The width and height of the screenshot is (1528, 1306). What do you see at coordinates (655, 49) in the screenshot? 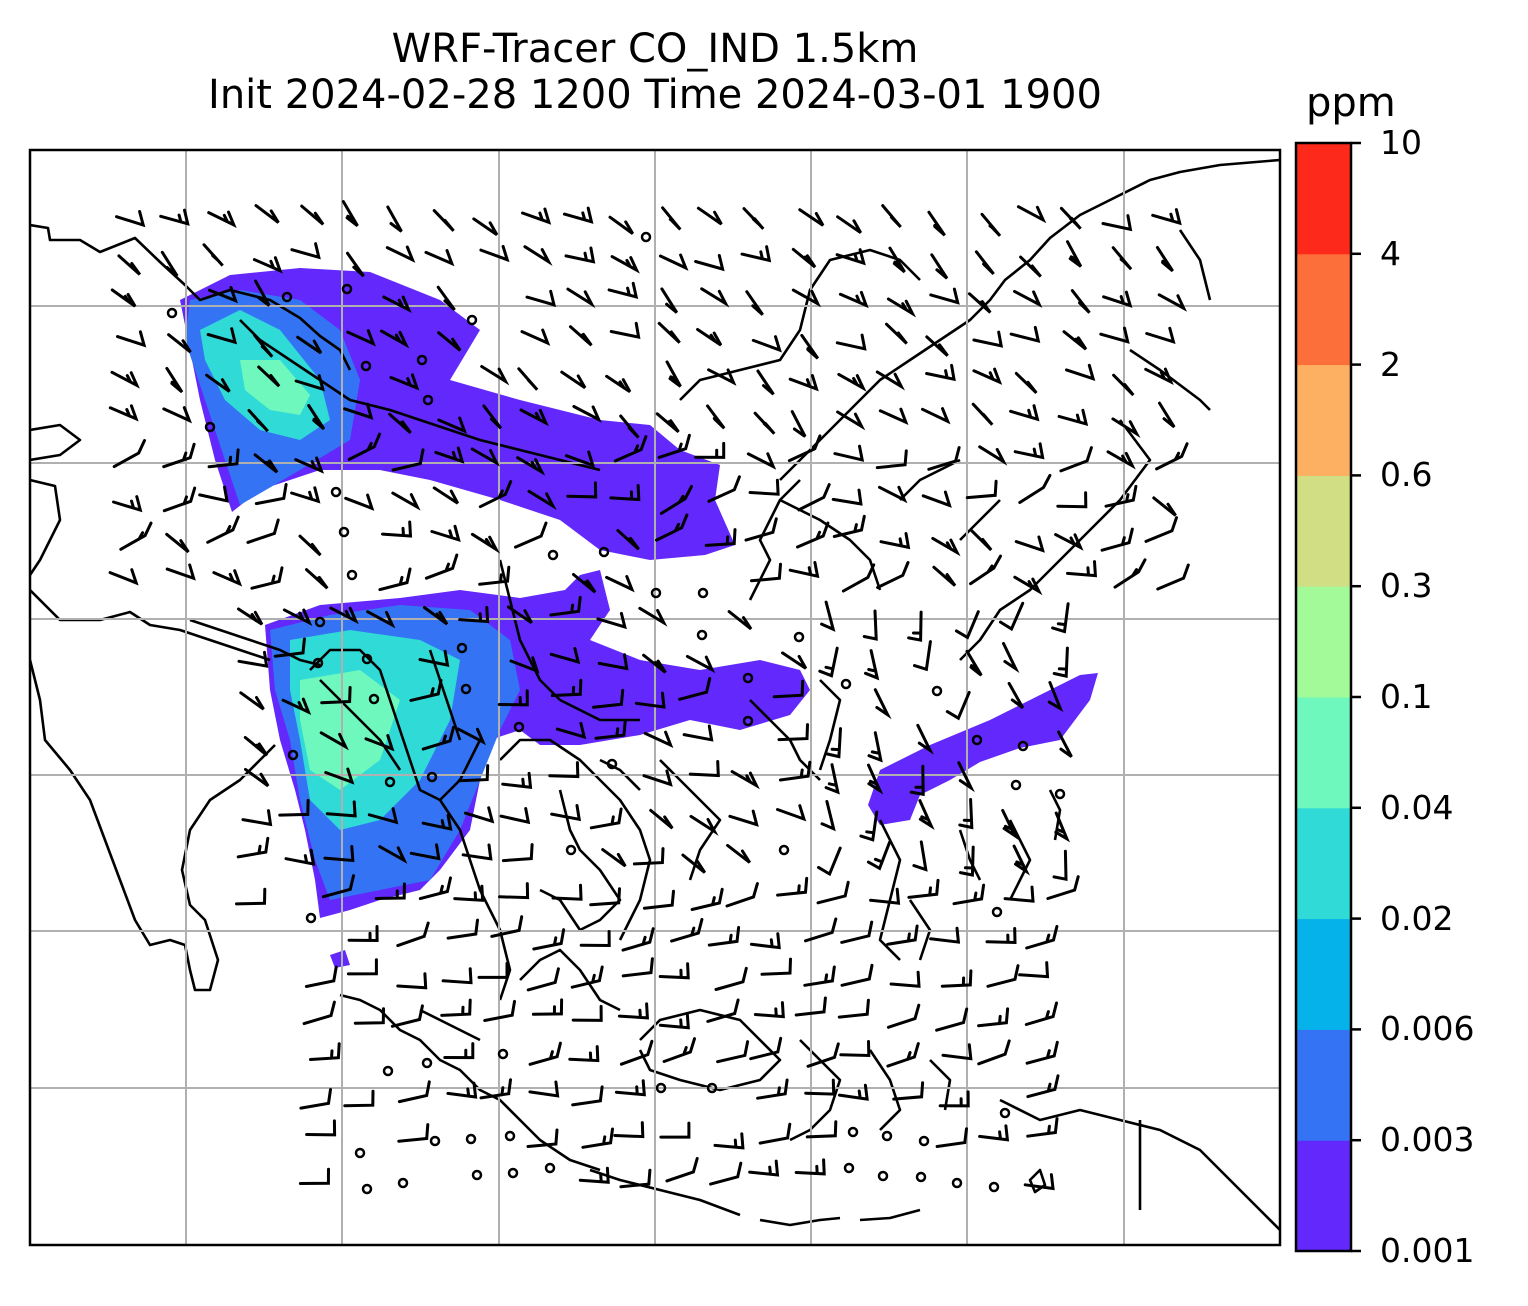
I see `map-title-line1: WRF-Tracer CO_IND 1.5km` at bounding box center [655, 49].